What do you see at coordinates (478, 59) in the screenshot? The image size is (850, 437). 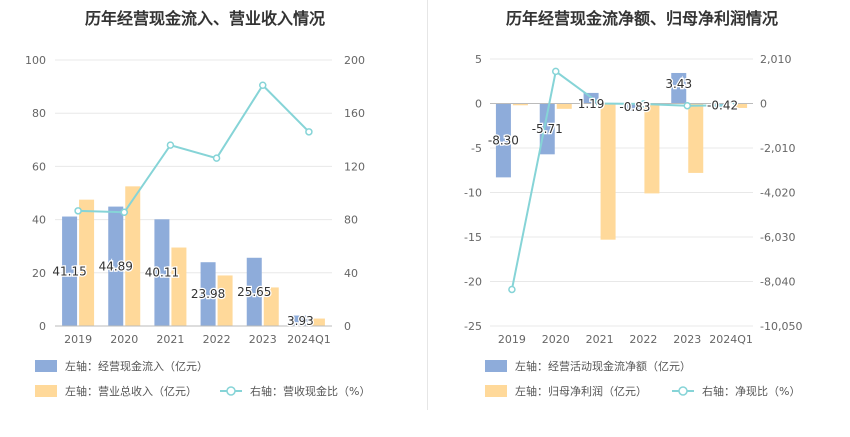 I see `left-axis-tick-label: 5` at bounding box center [478, 59].